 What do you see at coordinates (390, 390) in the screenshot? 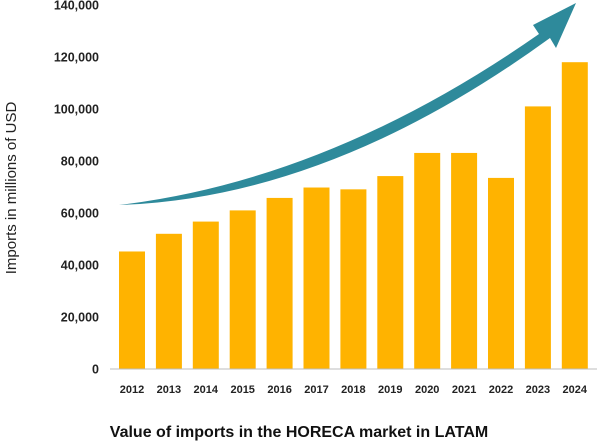
I see `x-tick-label: 2019` at bounding box center [390, 390].